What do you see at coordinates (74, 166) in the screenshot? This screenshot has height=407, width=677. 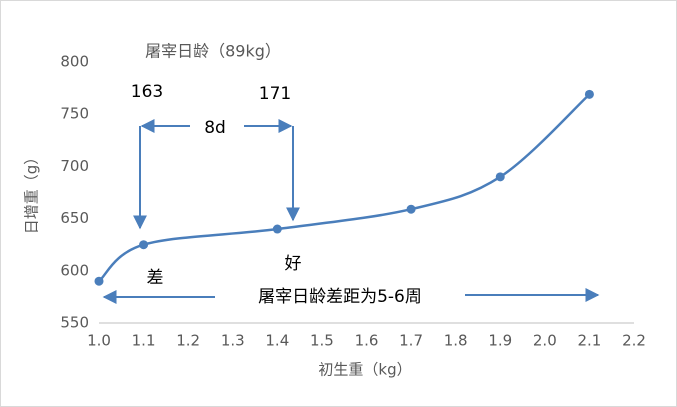 I see `y-tick-label: 700` at bounding box center [74, 166].